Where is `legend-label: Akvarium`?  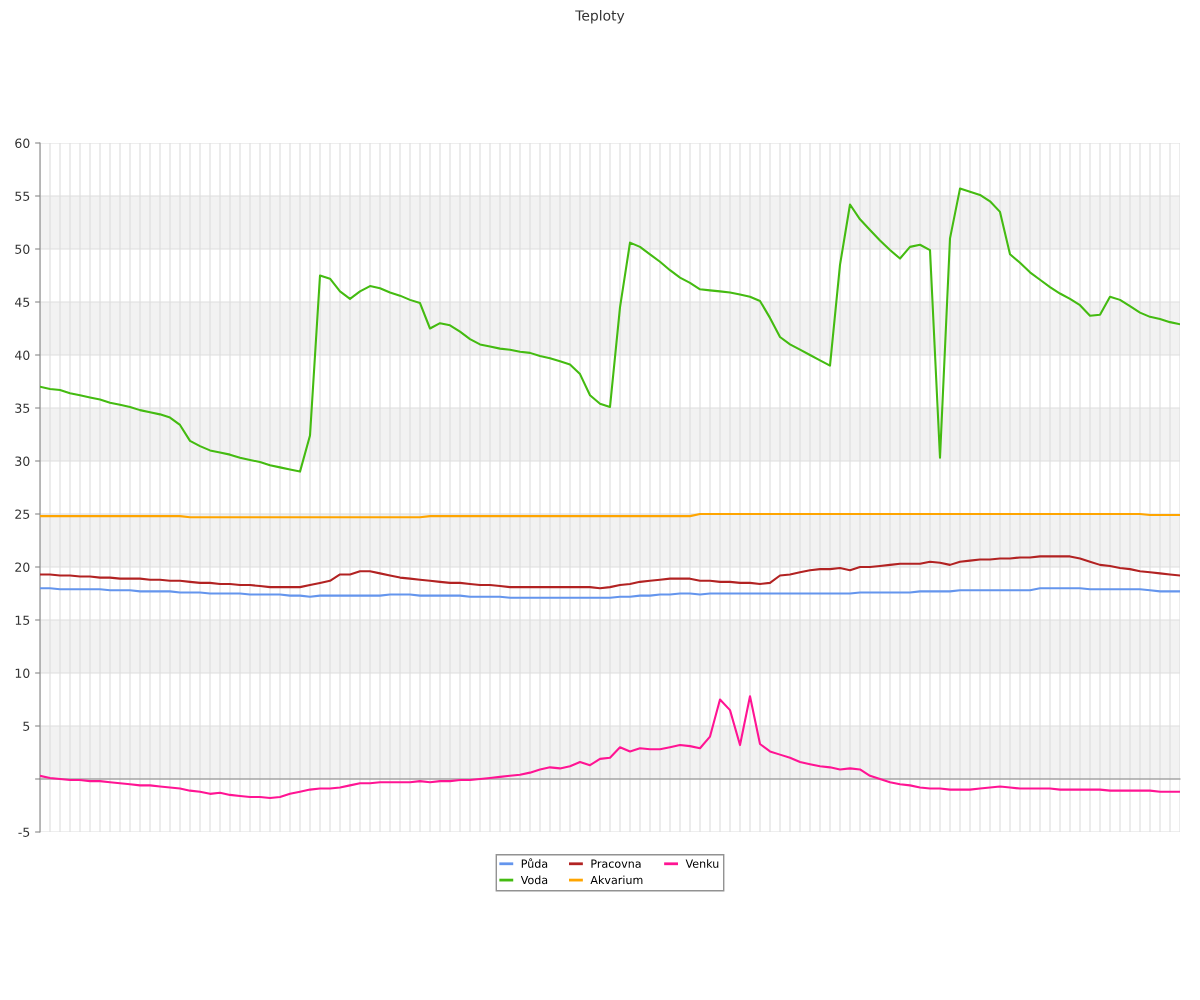 legend-label: Akvarium is located at coordinates (616, 880).